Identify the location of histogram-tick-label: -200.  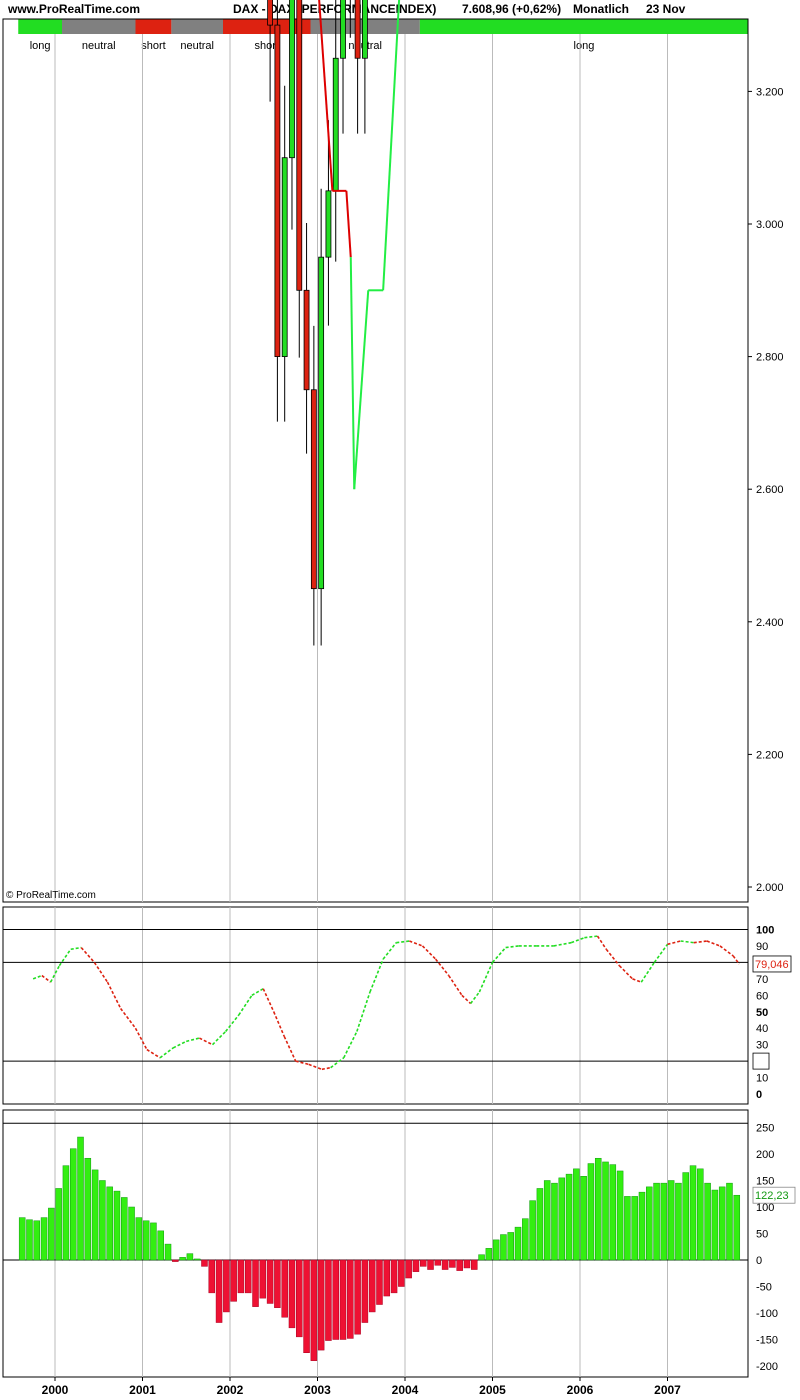
(767, 1367).